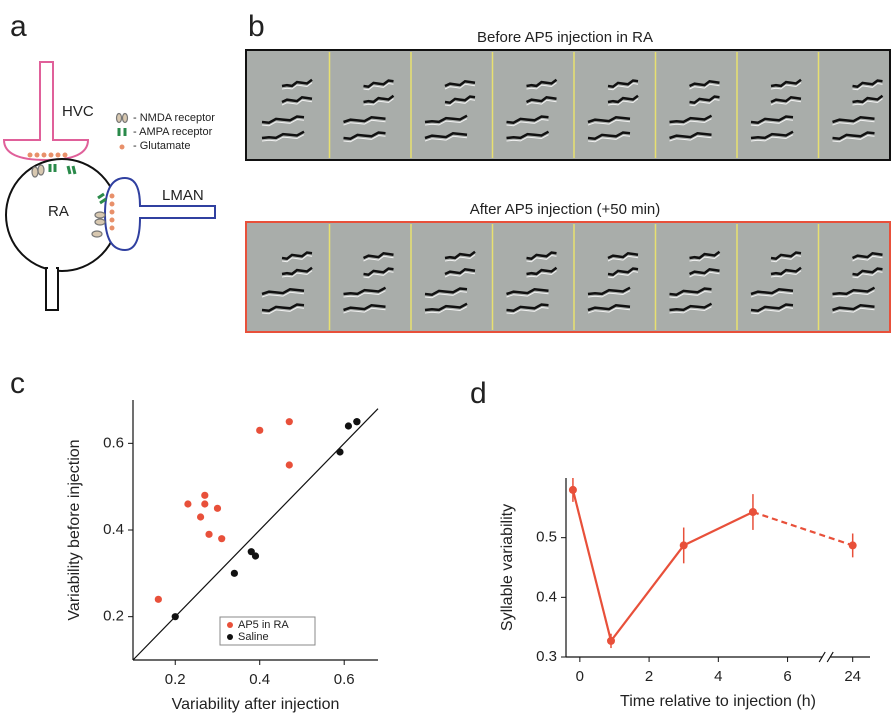  Describe the element at coordinates (826, 657) in the screenshot. I see `axis-break` at that location.